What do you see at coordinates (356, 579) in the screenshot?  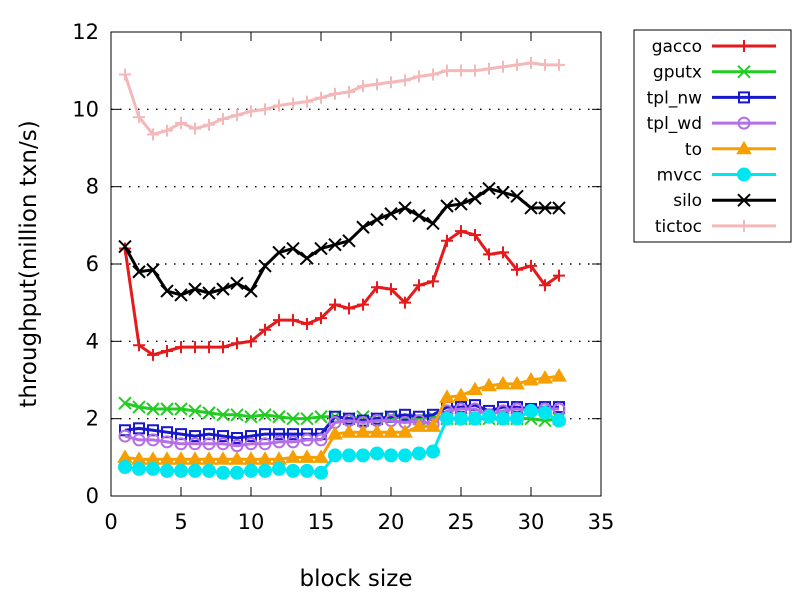 I see `x-axis-label: block size` at bounding box center [356, 579].